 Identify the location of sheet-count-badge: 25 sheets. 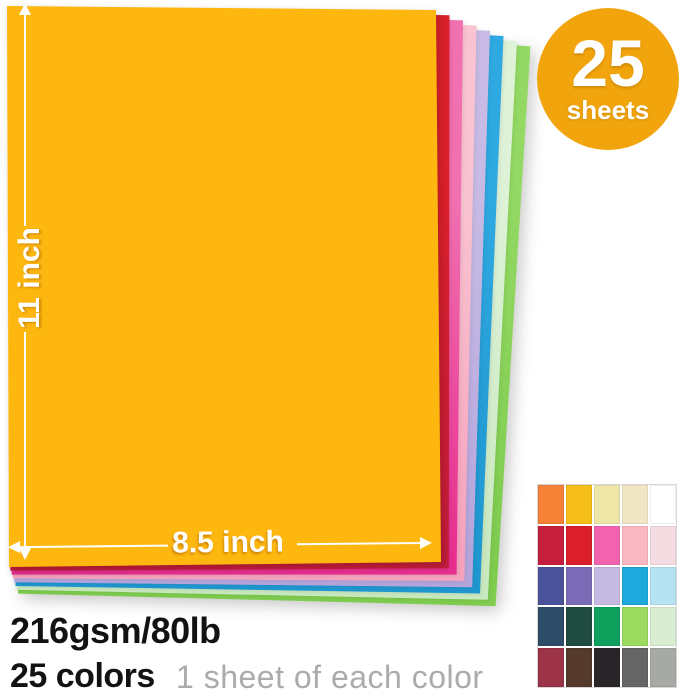
(608, 79).